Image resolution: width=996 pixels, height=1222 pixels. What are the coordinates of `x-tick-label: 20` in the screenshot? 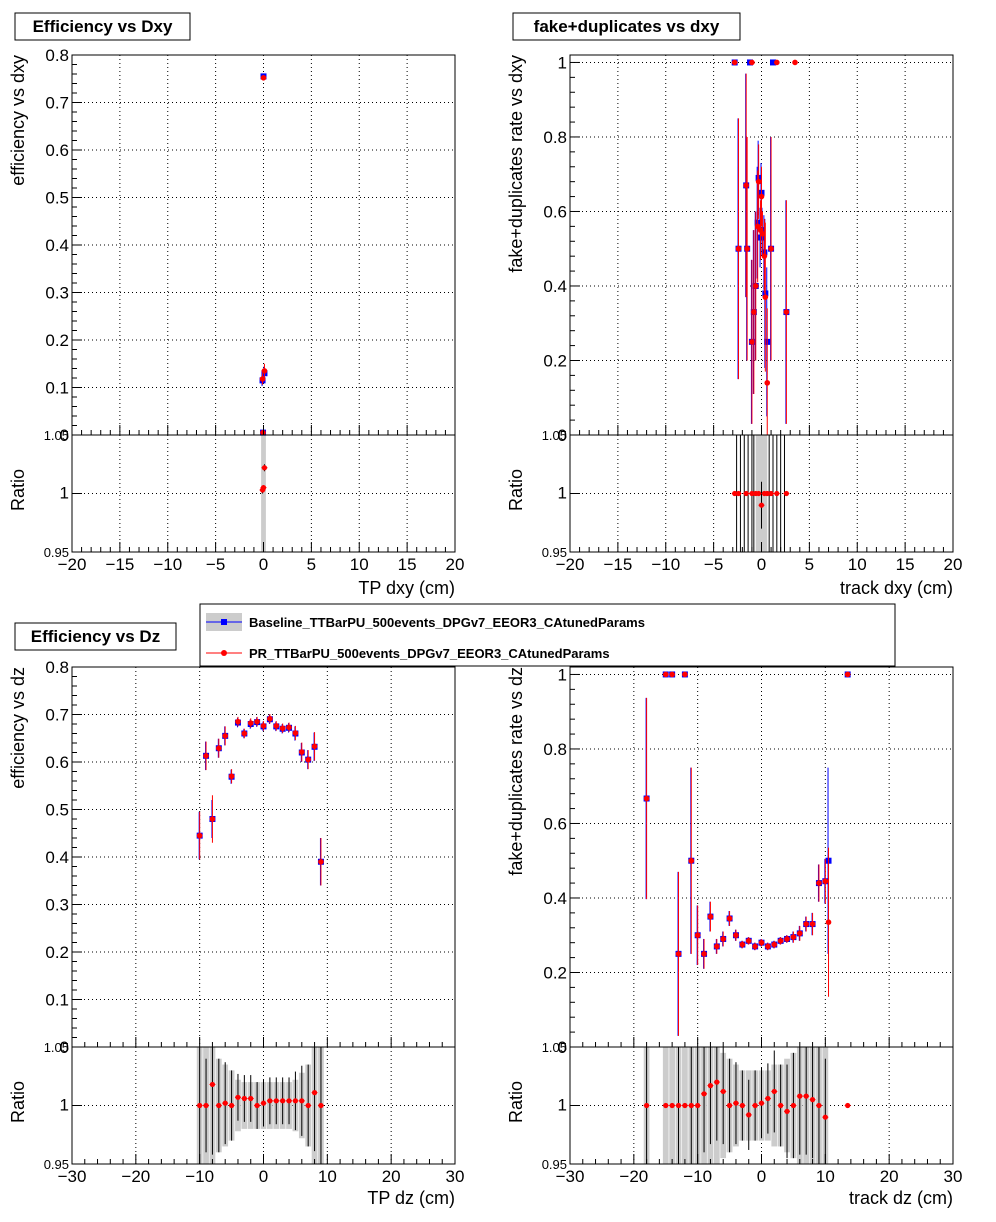 It's located at (391, 1176).